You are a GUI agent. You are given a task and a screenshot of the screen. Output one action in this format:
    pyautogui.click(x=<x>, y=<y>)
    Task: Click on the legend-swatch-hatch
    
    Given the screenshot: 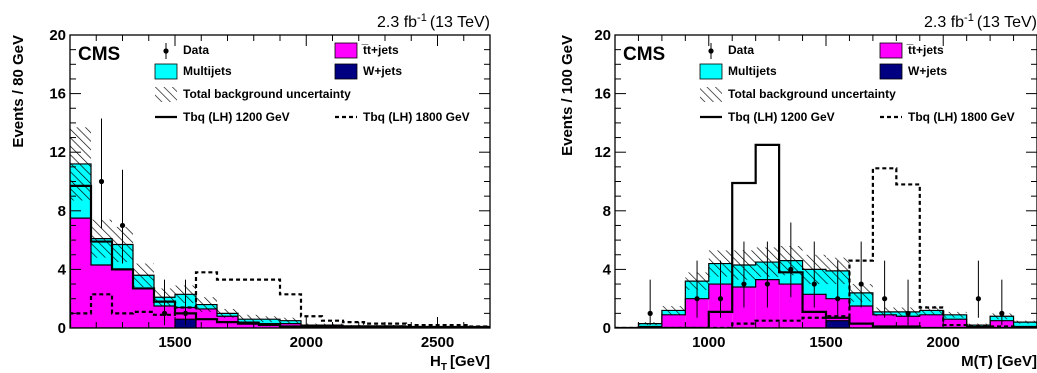 What is the action you would take?
    pyautogui.click(x=166, y=94)
    